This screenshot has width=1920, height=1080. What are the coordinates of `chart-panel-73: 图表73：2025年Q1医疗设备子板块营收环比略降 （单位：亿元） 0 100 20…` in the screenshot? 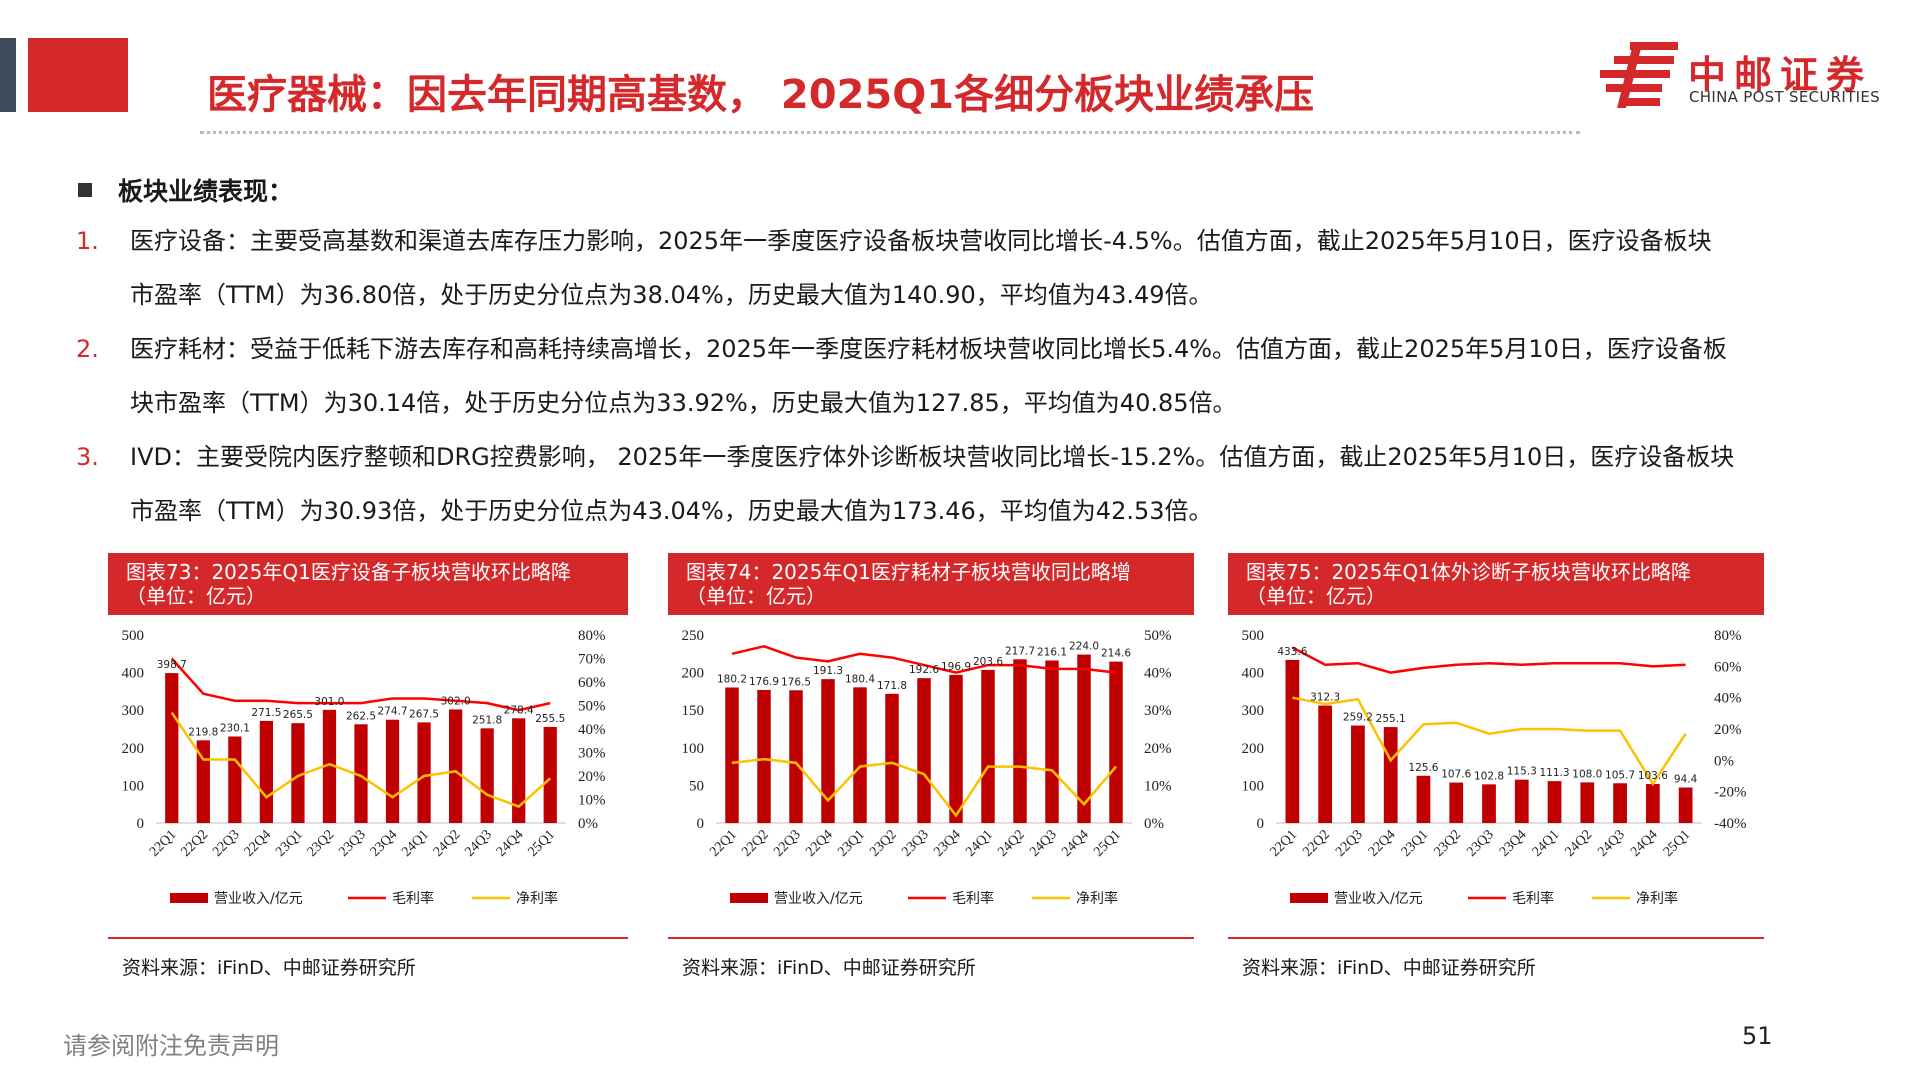 It's located at (368, 768).